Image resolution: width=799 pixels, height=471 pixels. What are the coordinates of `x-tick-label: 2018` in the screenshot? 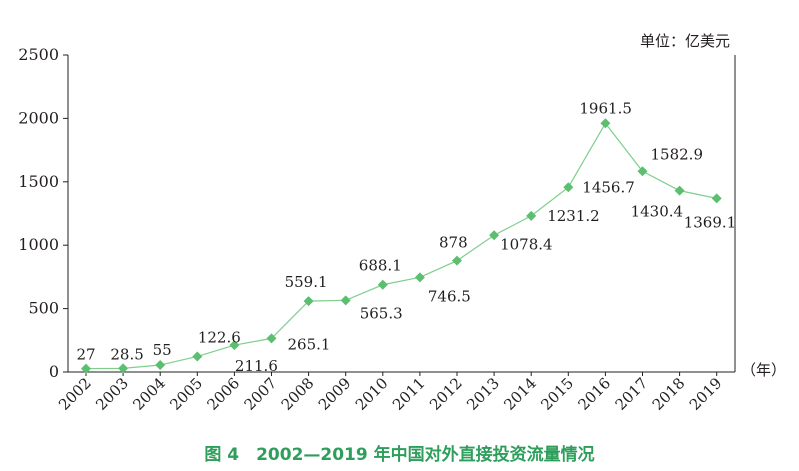 It's located at (669, 394).